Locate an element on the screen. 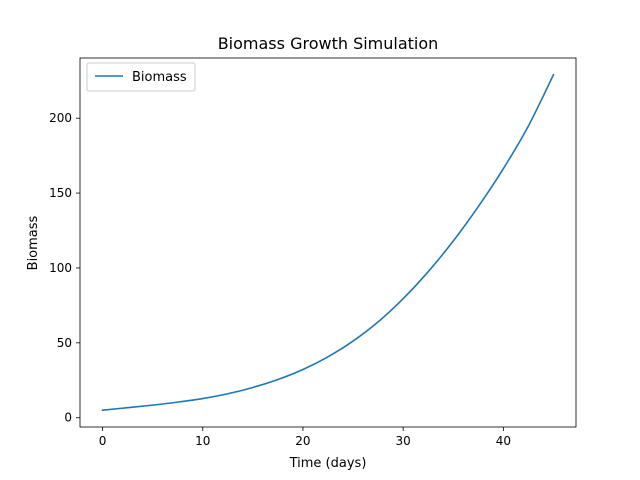 Image resolution: width=640 pixels, height=480 pixels. legend-box is located at coordinates (141, 77).